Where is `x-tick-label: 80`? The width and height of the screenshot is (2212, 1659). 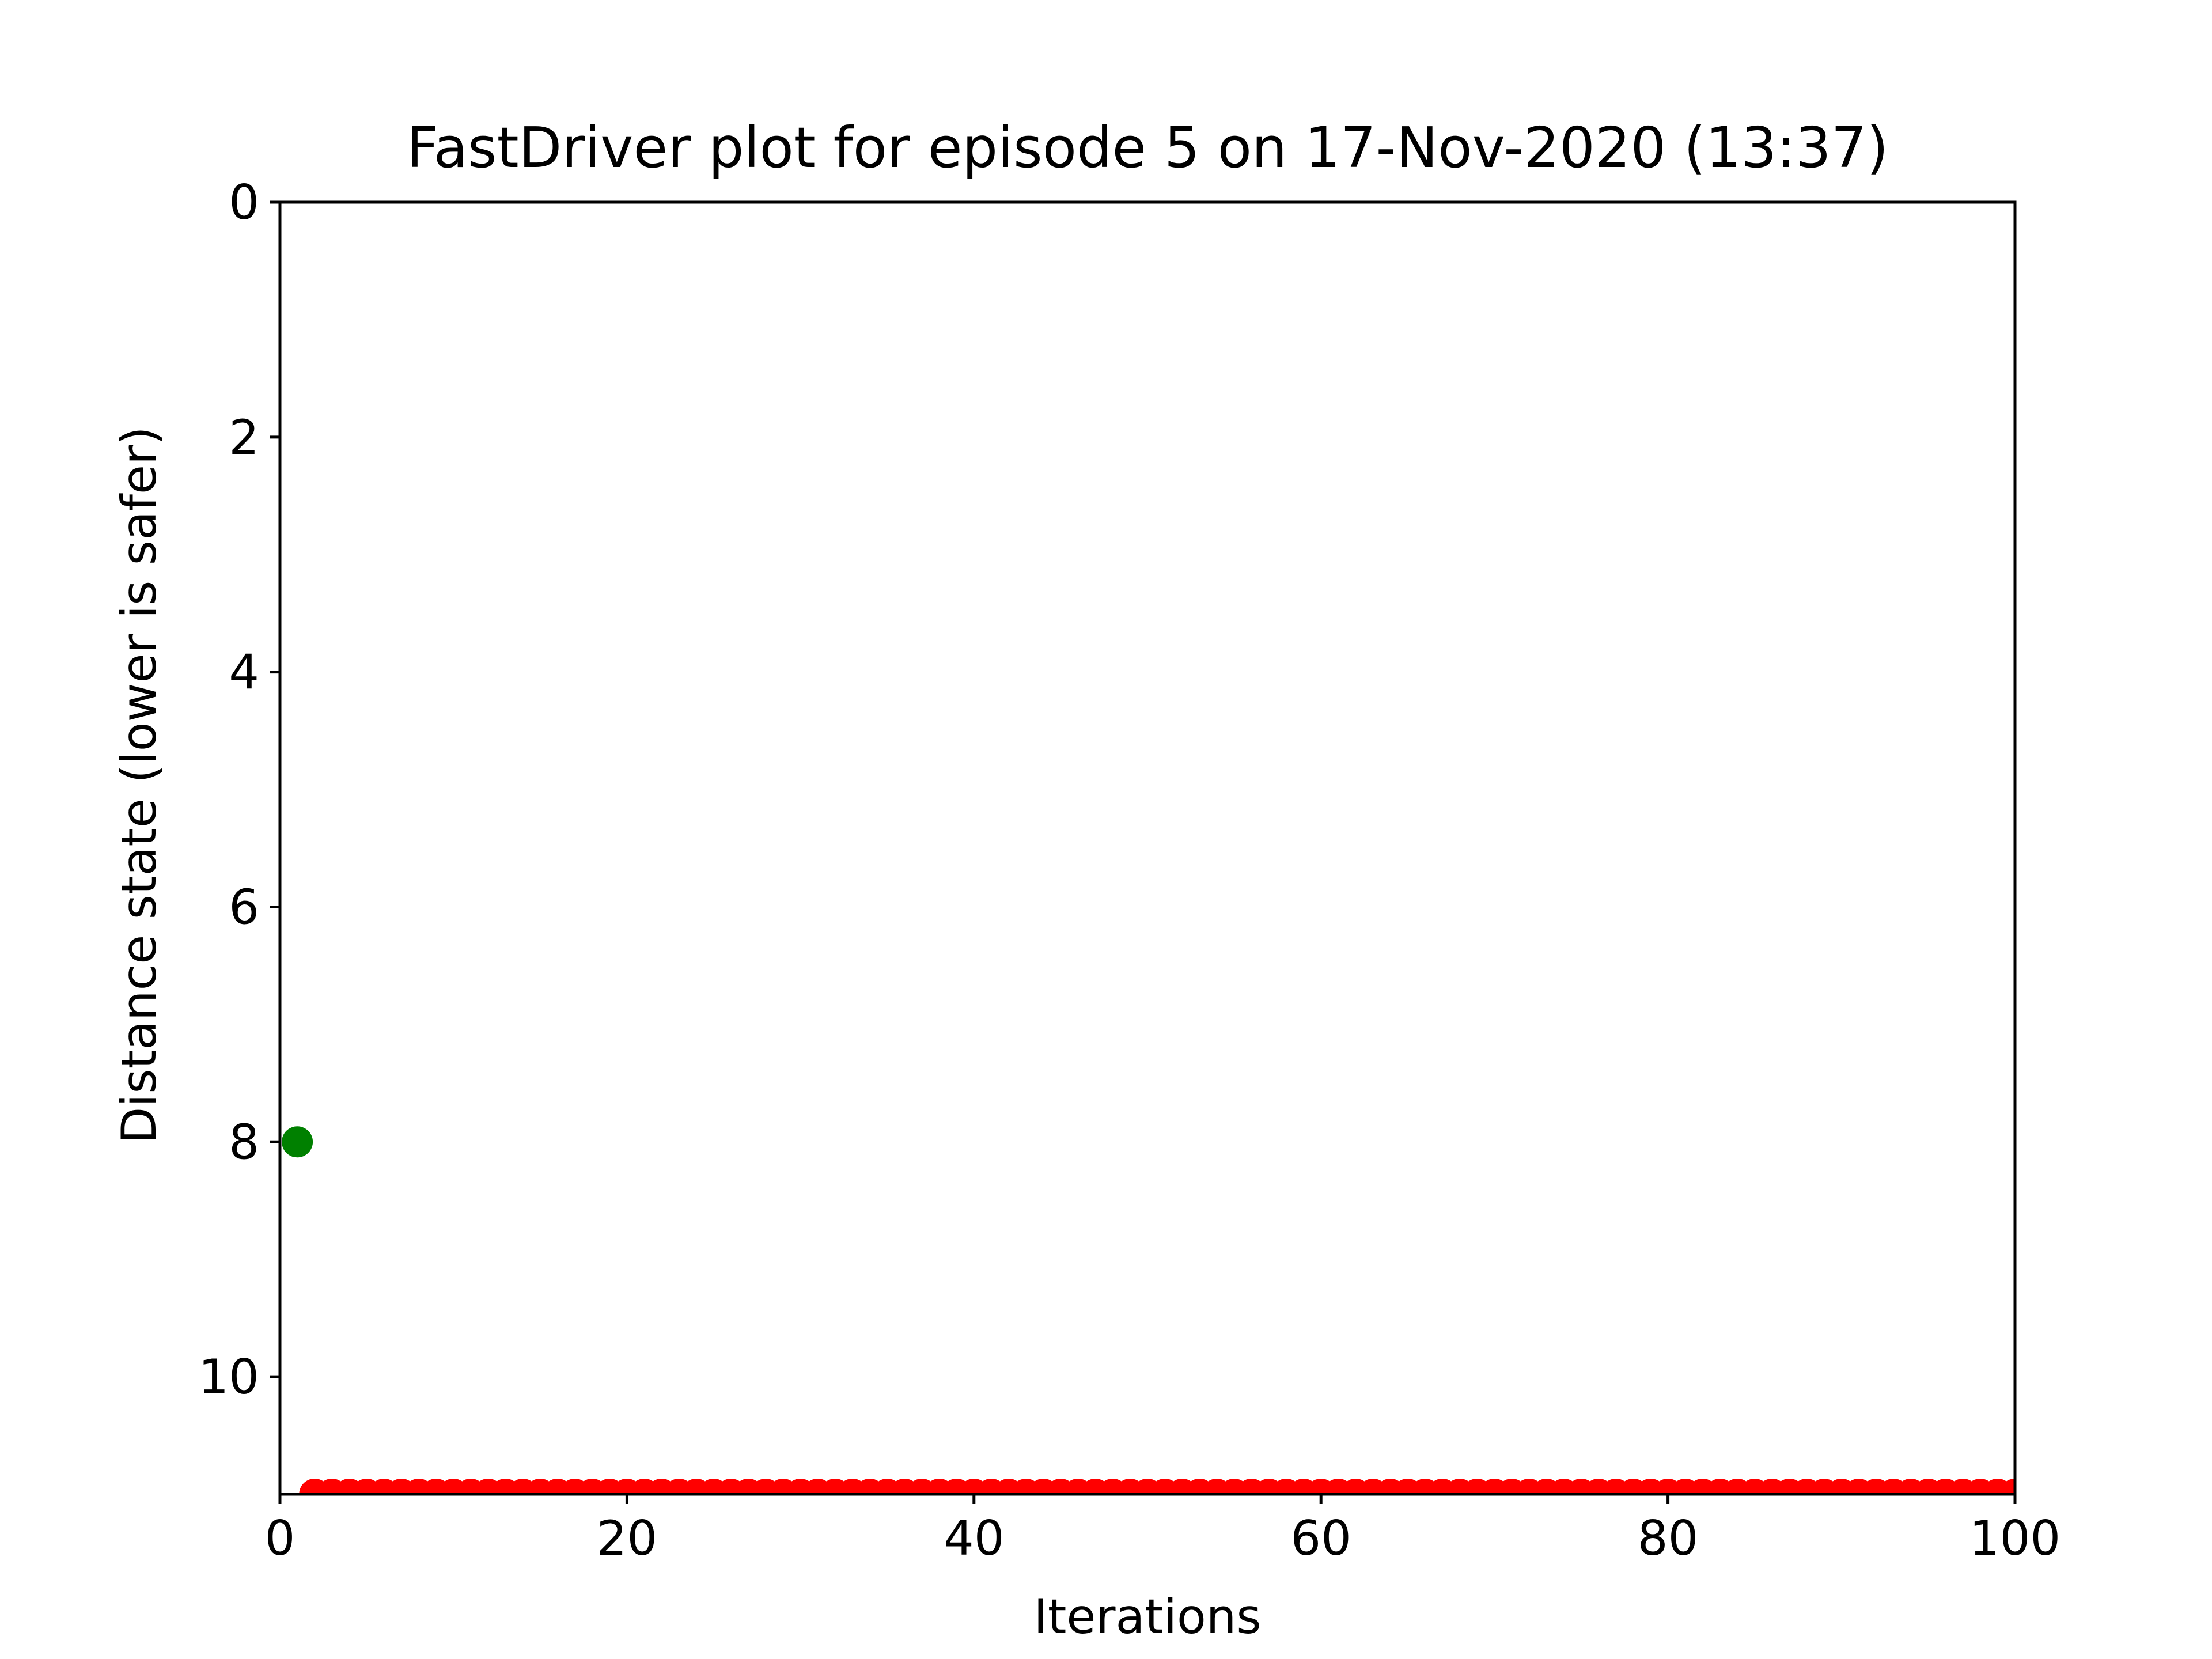 x-tick-label: 80 is located at coordinates (1668, 1538).